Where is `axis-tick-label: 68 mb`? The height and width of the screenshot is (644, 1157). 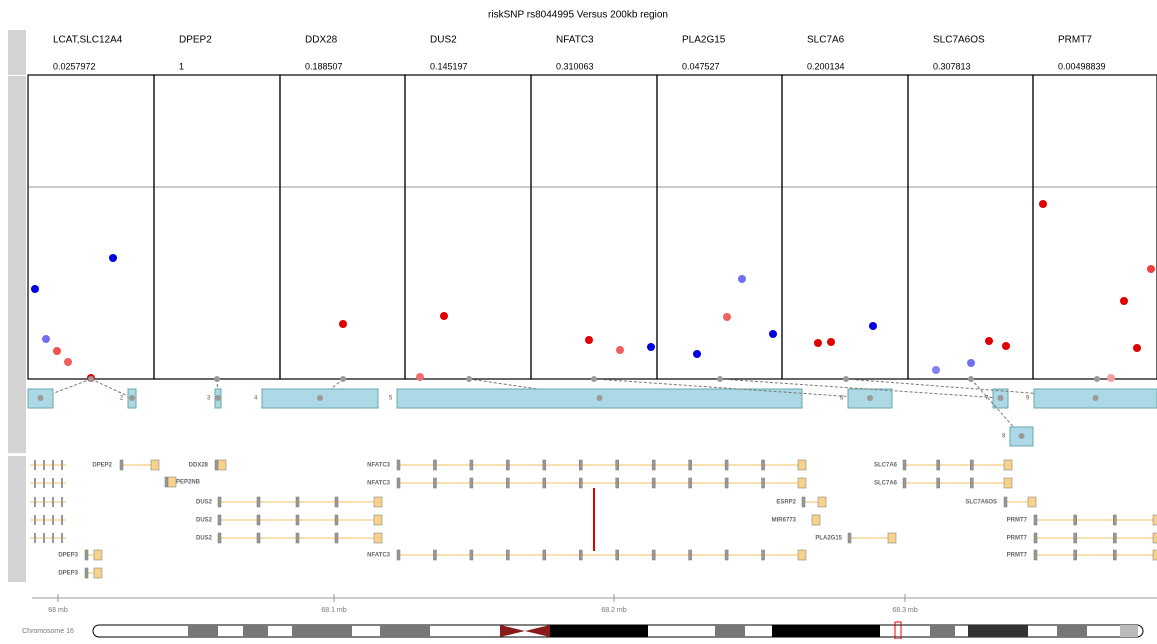 axis-tick-label: 68 mb is located at coordinates (58, 610).